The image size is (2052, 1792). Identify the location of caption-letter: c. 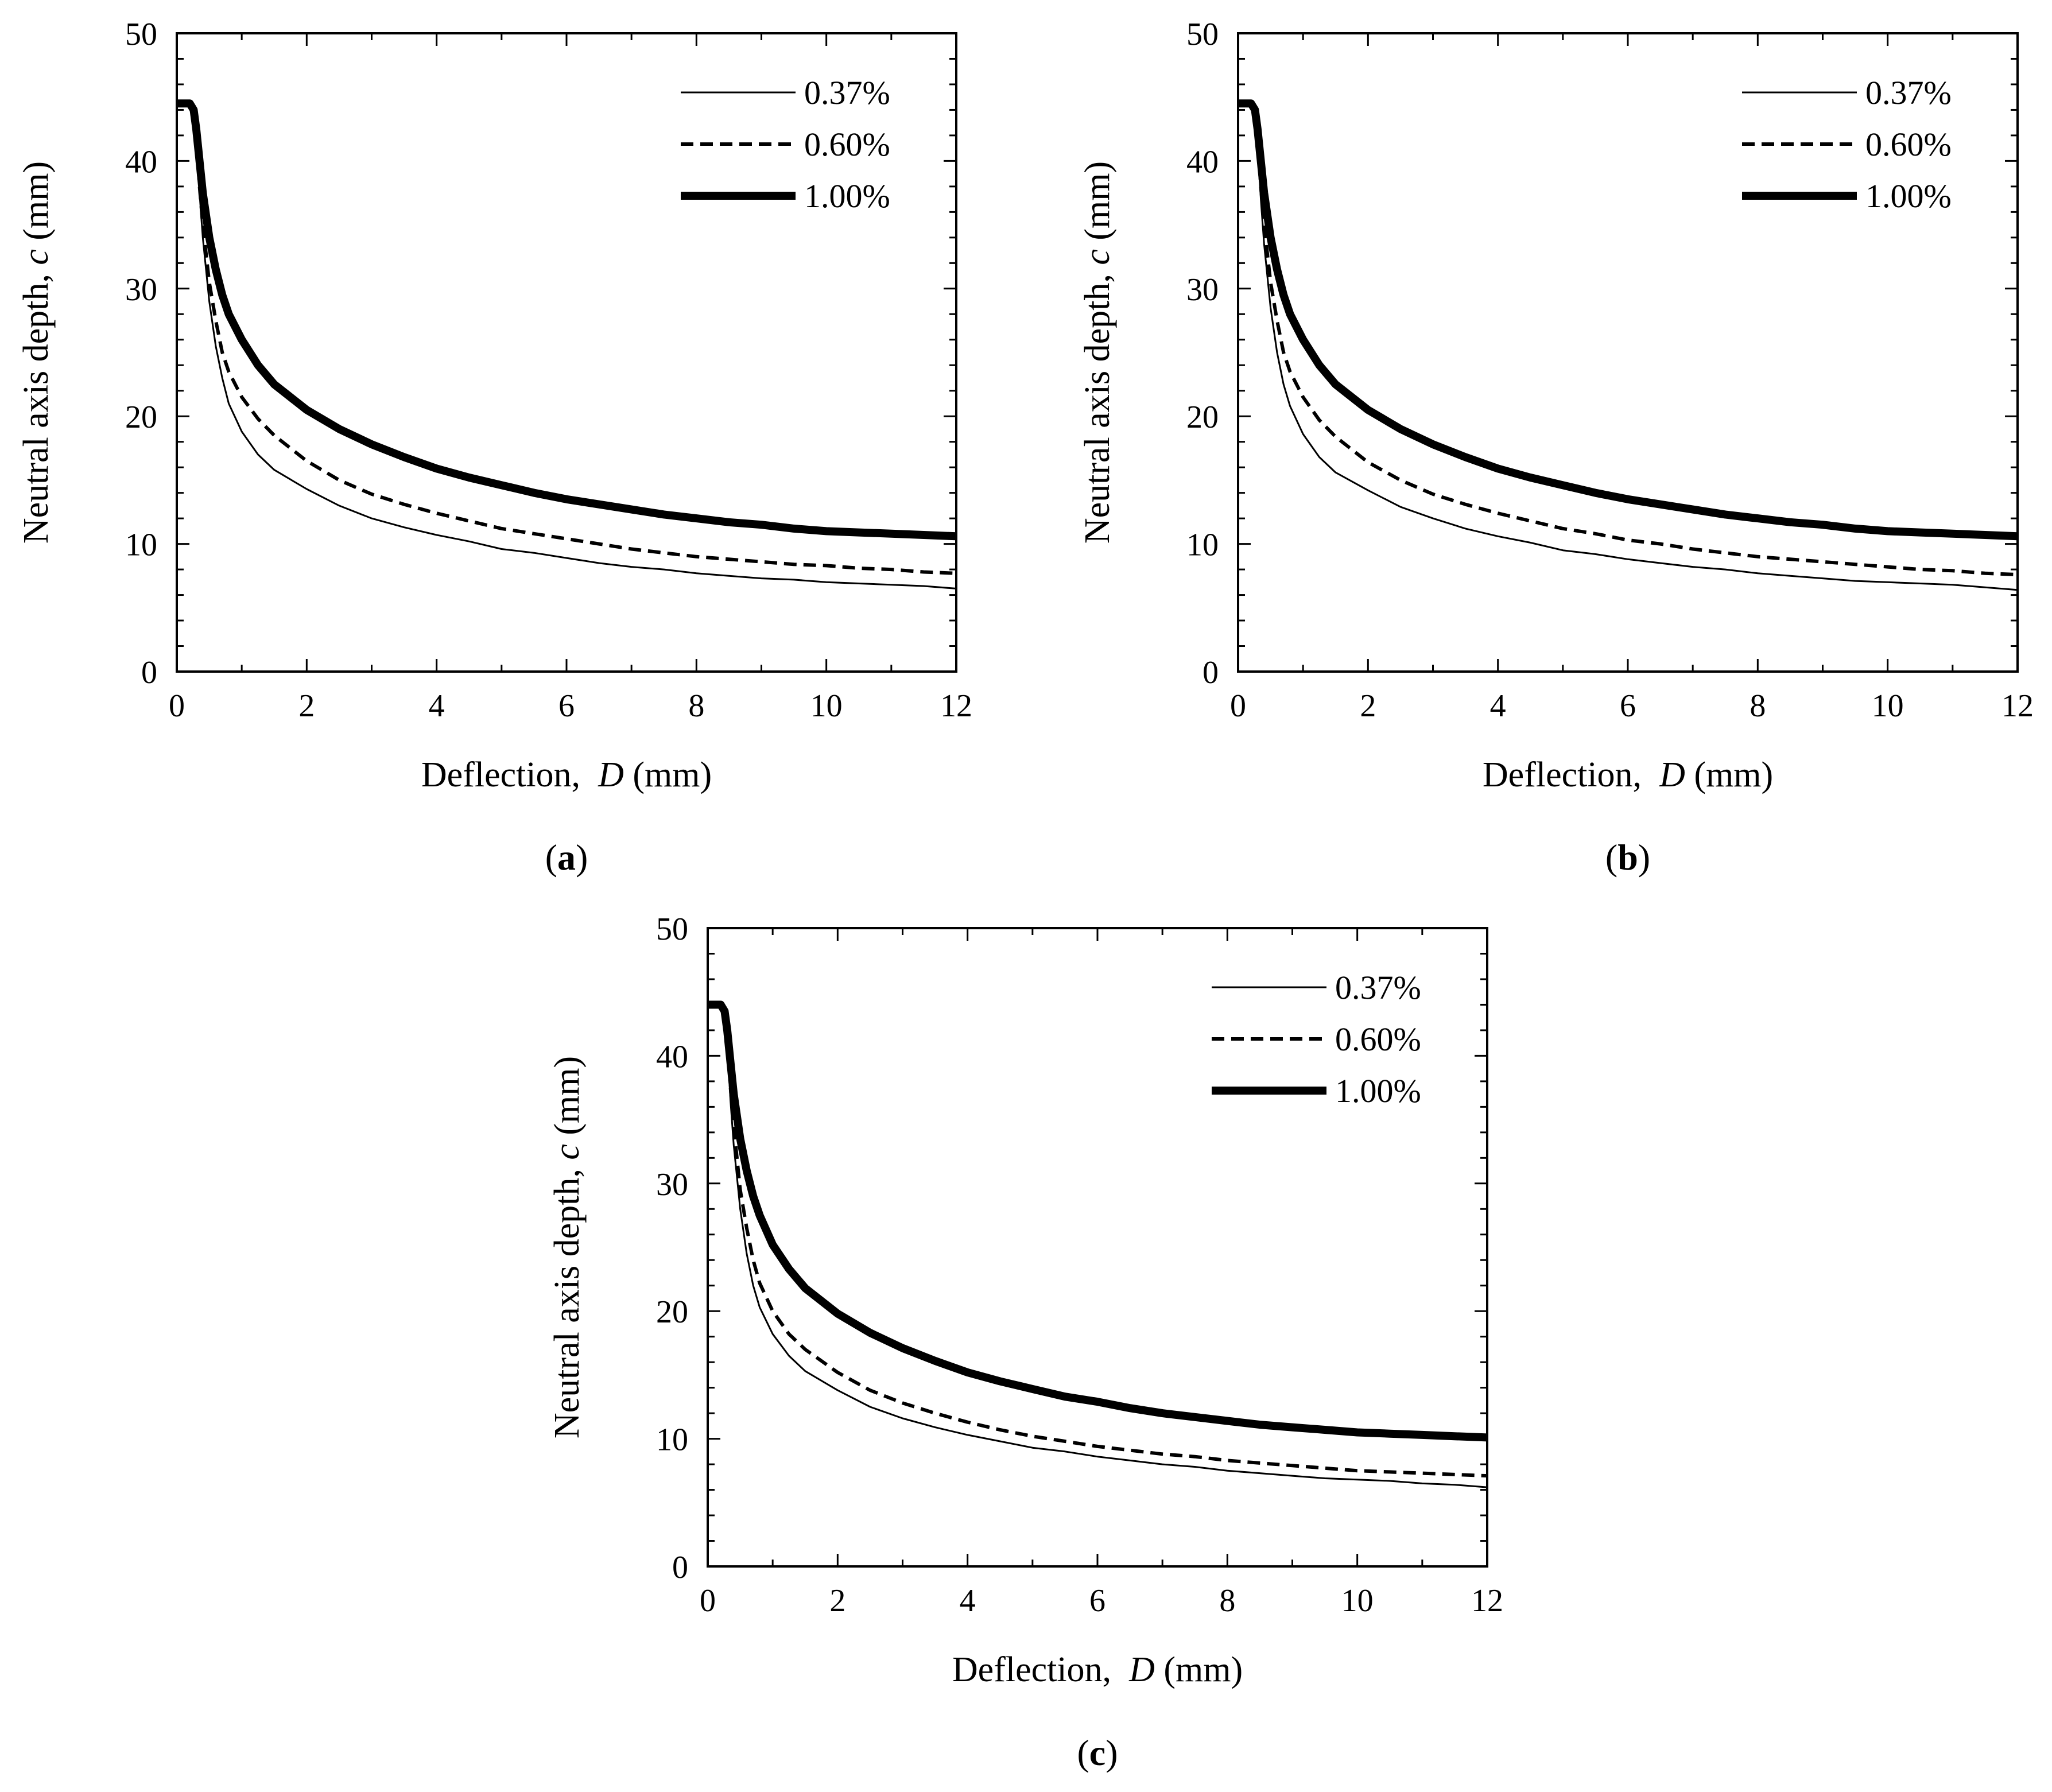
(1097, 1752).